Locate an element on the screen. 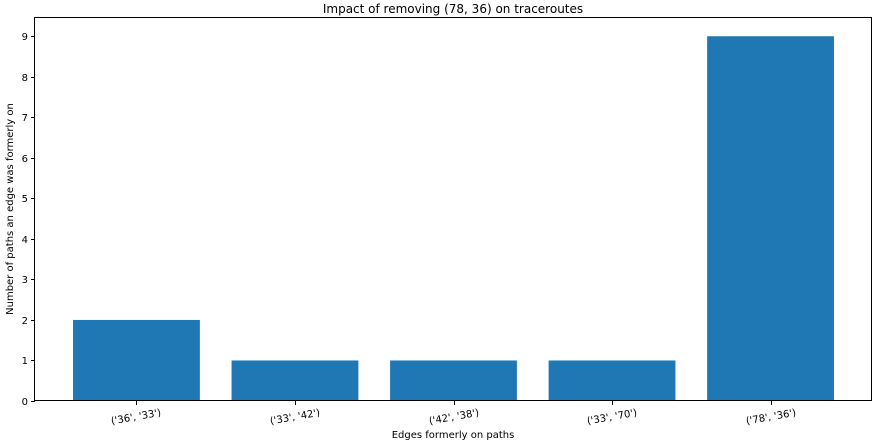  y-tick-label: 6 is located at coordinates (25, 159).